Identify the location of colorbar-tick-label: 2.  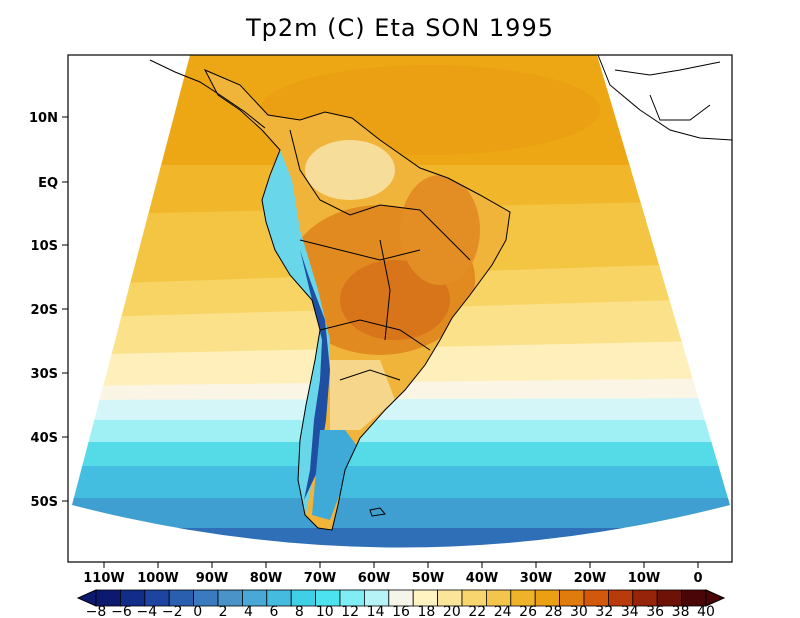
(223, 611).